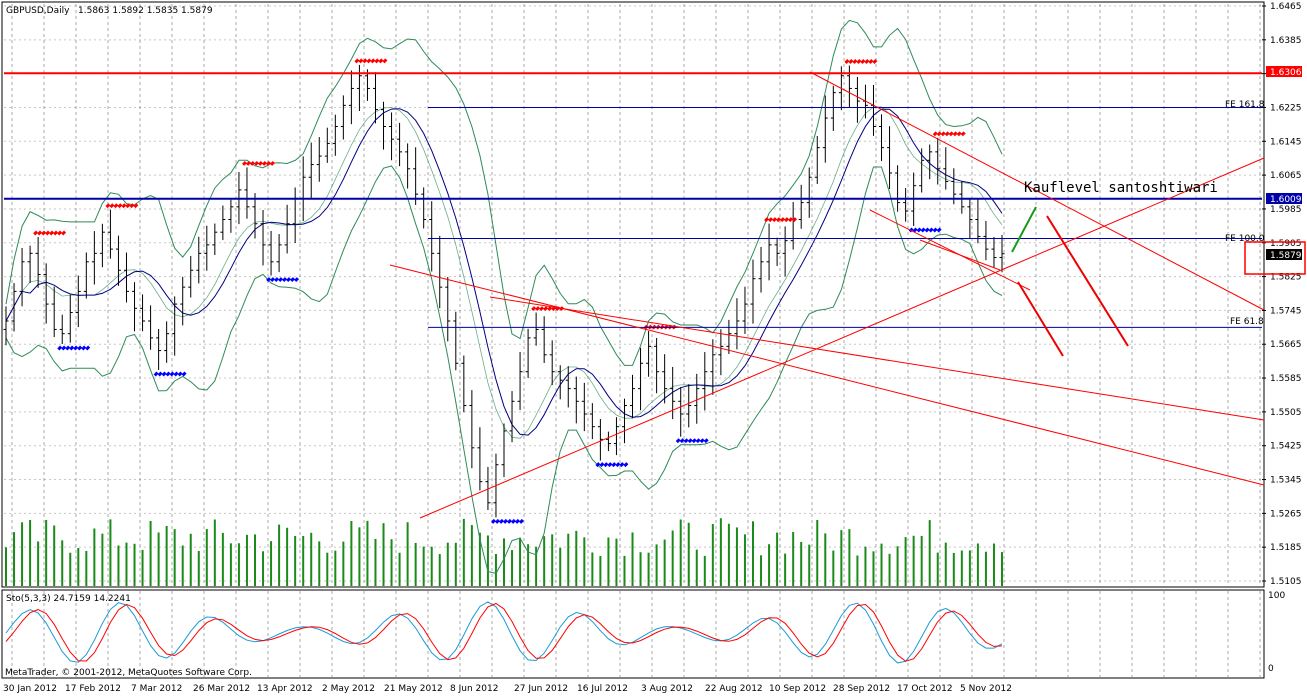  Describe the element at coordinates (474, 689) in the screenshot. I see `x-tick-label: 8 Jun 2012` at that location.